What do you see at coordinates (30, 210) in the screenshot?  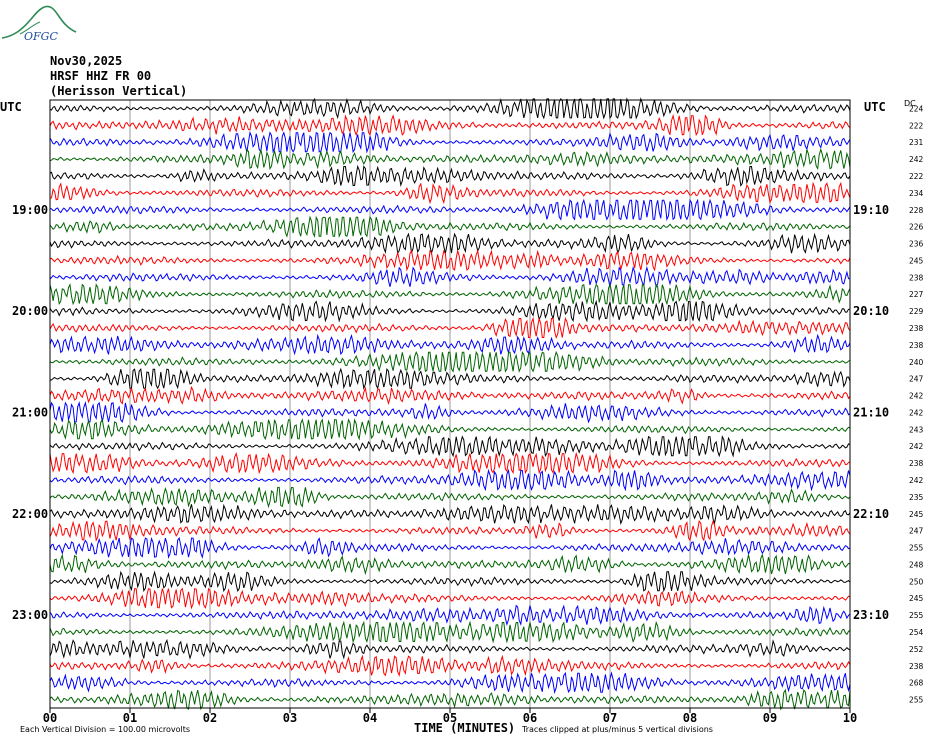 I see `left-time-label: 19:00` at bounding box center [30, 210].